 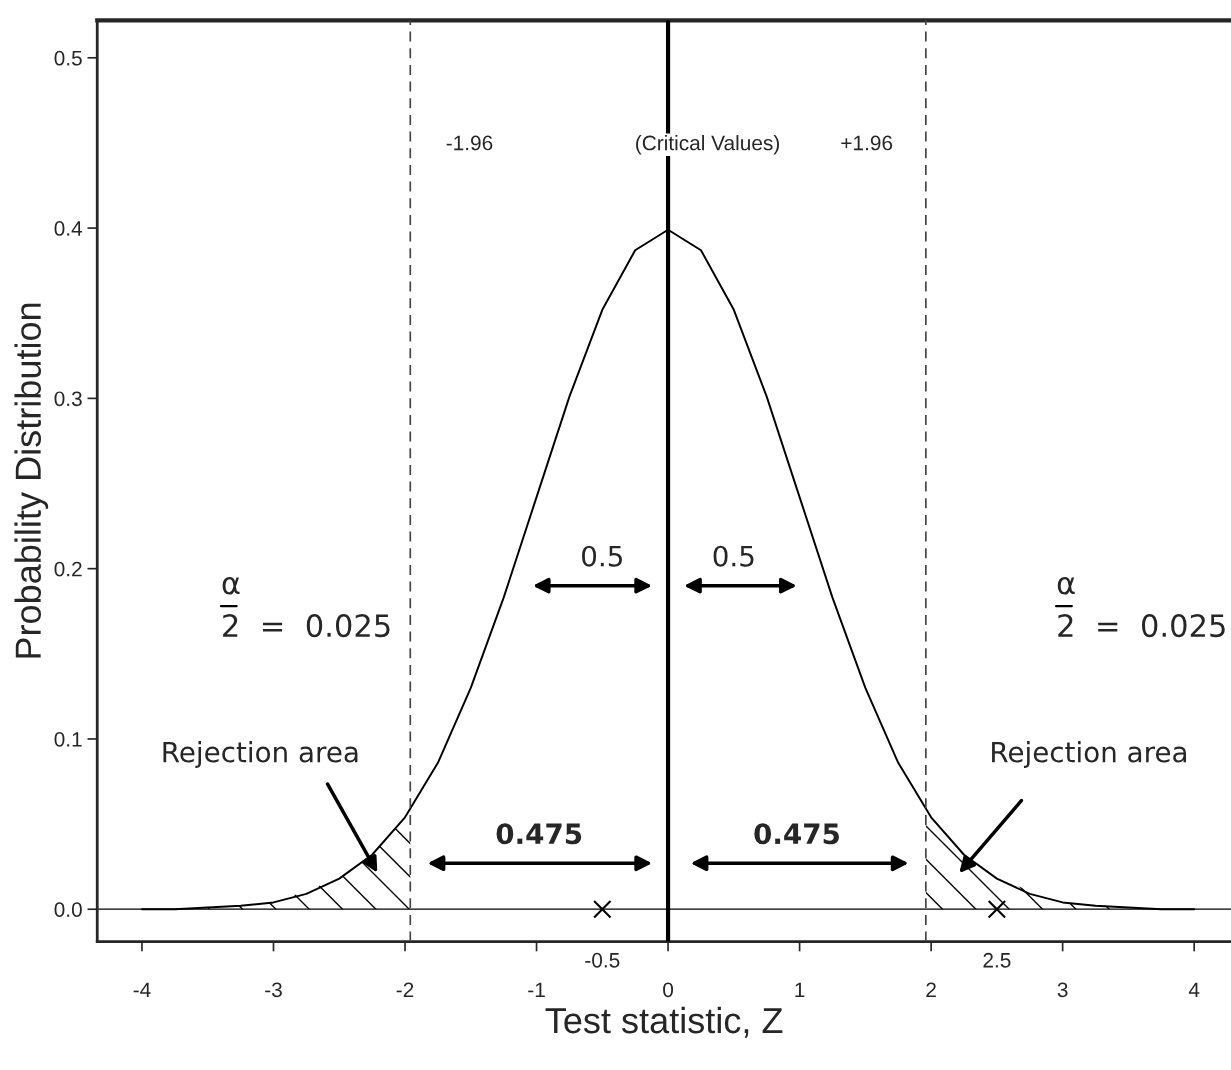 What do you see at coordinates (68, 909) in the screenshot?
I see `y-tick-label: 0.0` at bounding box center [68, 909].